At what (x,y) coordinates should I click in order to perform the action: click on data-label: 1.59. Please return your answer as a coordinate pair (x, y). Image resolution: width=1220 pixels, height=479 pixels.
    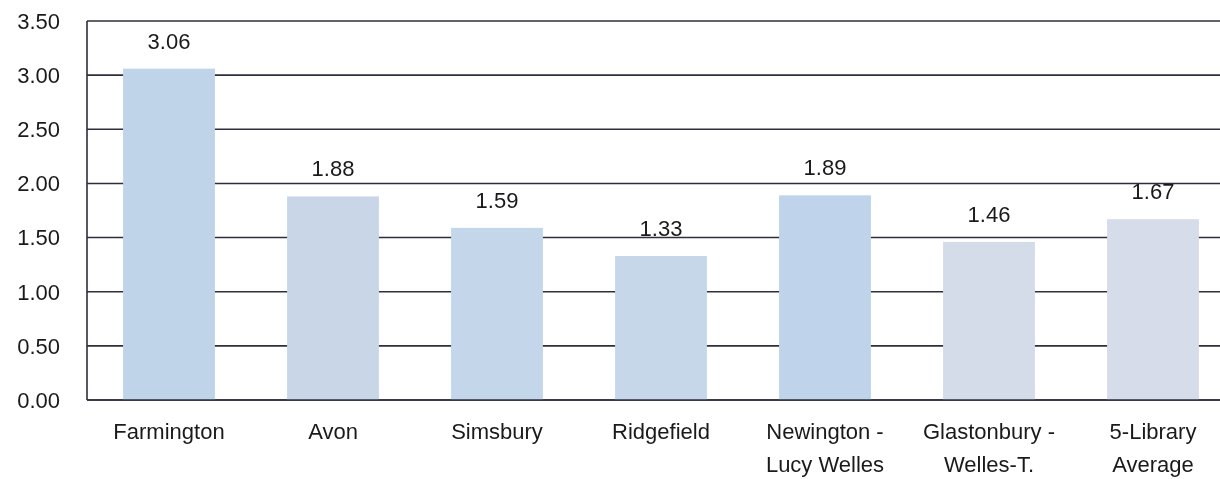
    Looking at the image, I should click on (497, 200).